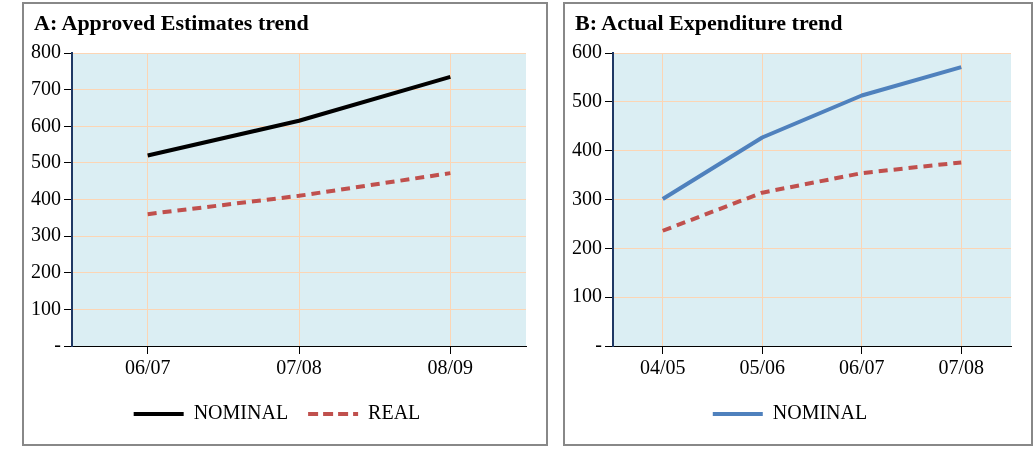 The image size is (1033, 451). What do you see at coordinates (762, 367) in the screenshot?
I see `x-tick-label: 05/06` at bounding box center [762, 367].